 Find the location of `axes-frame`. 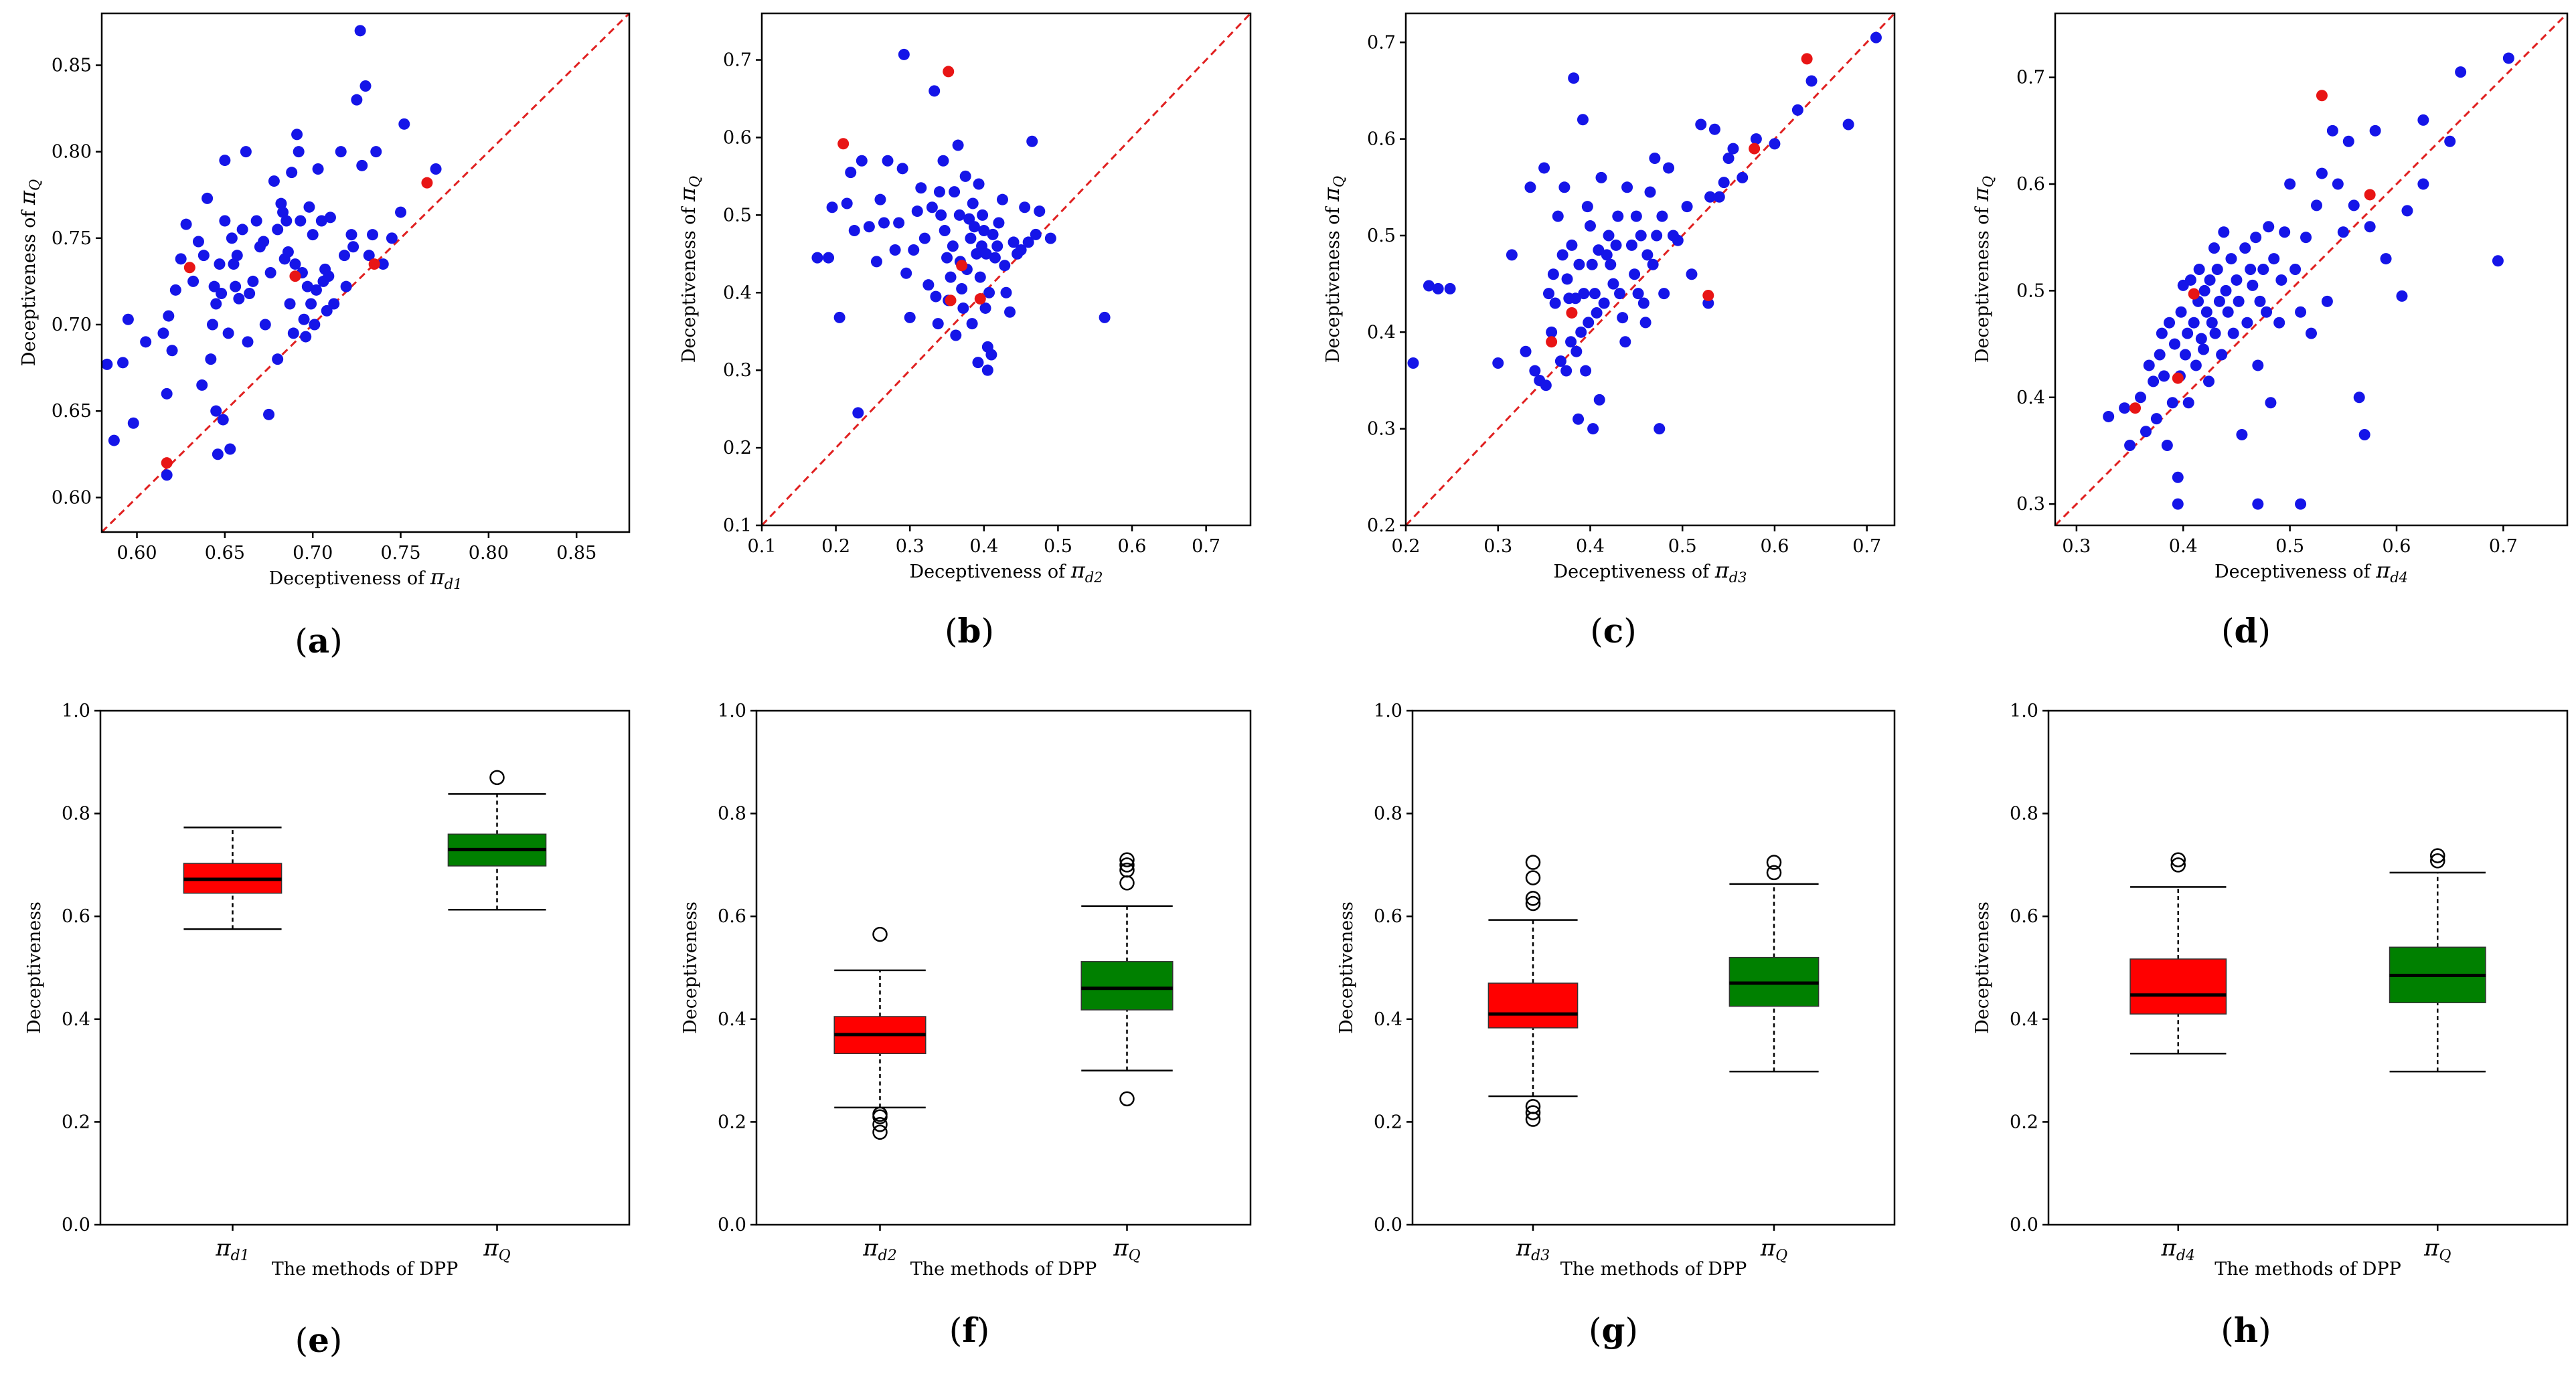

axes-frame is located at coordinates (1650, 269).